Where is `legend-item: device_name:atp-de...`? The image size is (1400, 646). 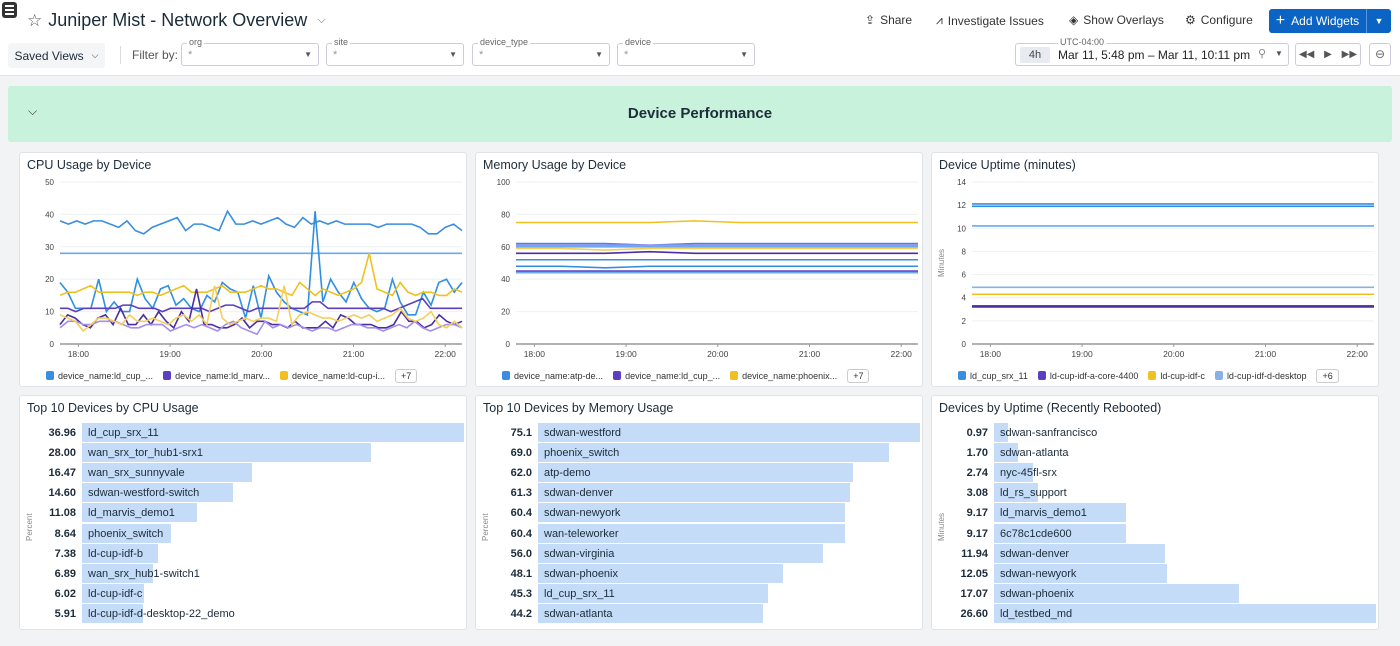
legend-item: device_name:atp-de... is located at coordinates (552, 376).